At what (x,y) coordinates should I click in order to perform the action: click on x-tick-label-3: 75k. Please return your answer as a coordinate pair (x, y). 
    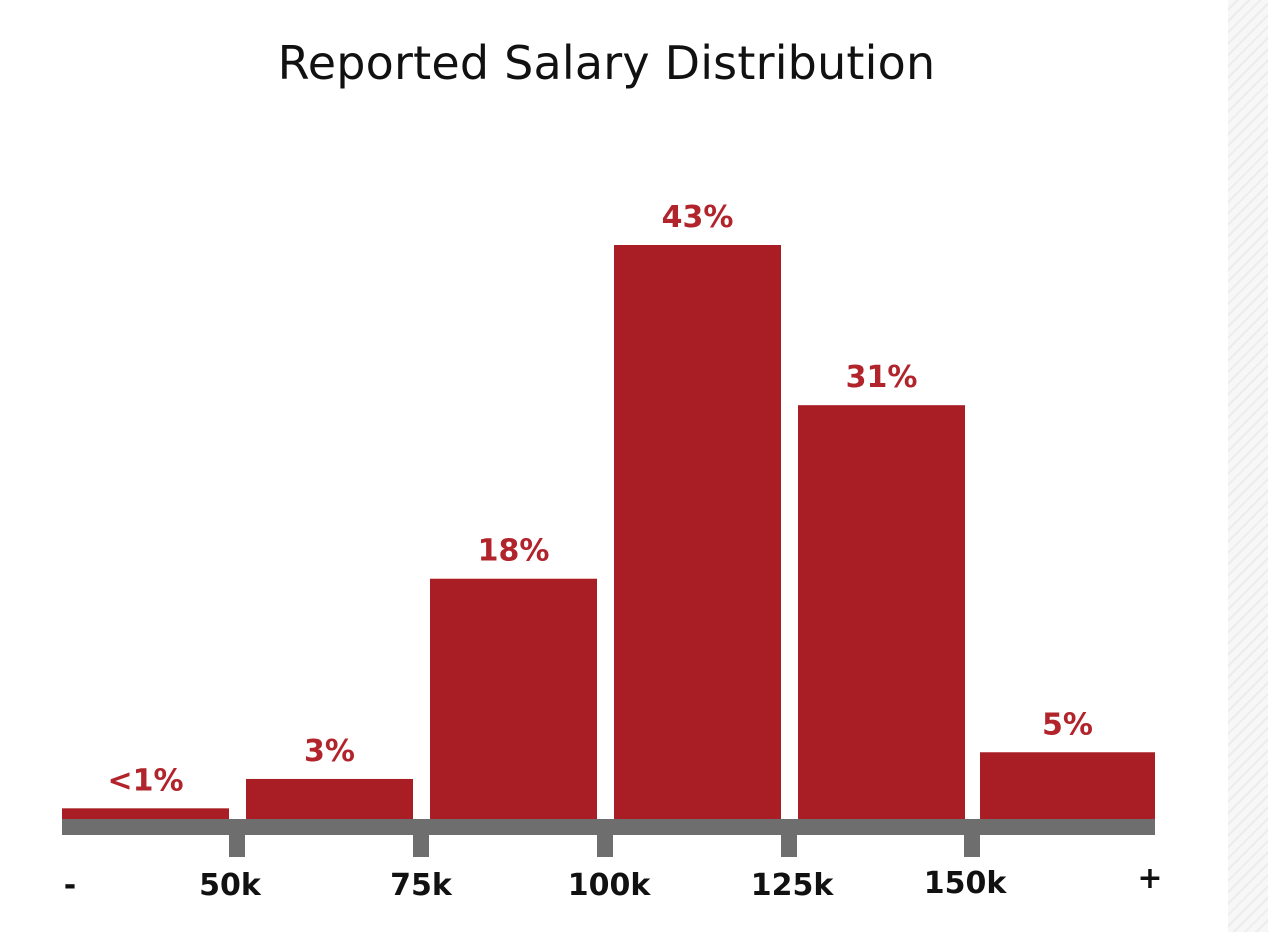
    Looking at the image, I should click on (421, 885).